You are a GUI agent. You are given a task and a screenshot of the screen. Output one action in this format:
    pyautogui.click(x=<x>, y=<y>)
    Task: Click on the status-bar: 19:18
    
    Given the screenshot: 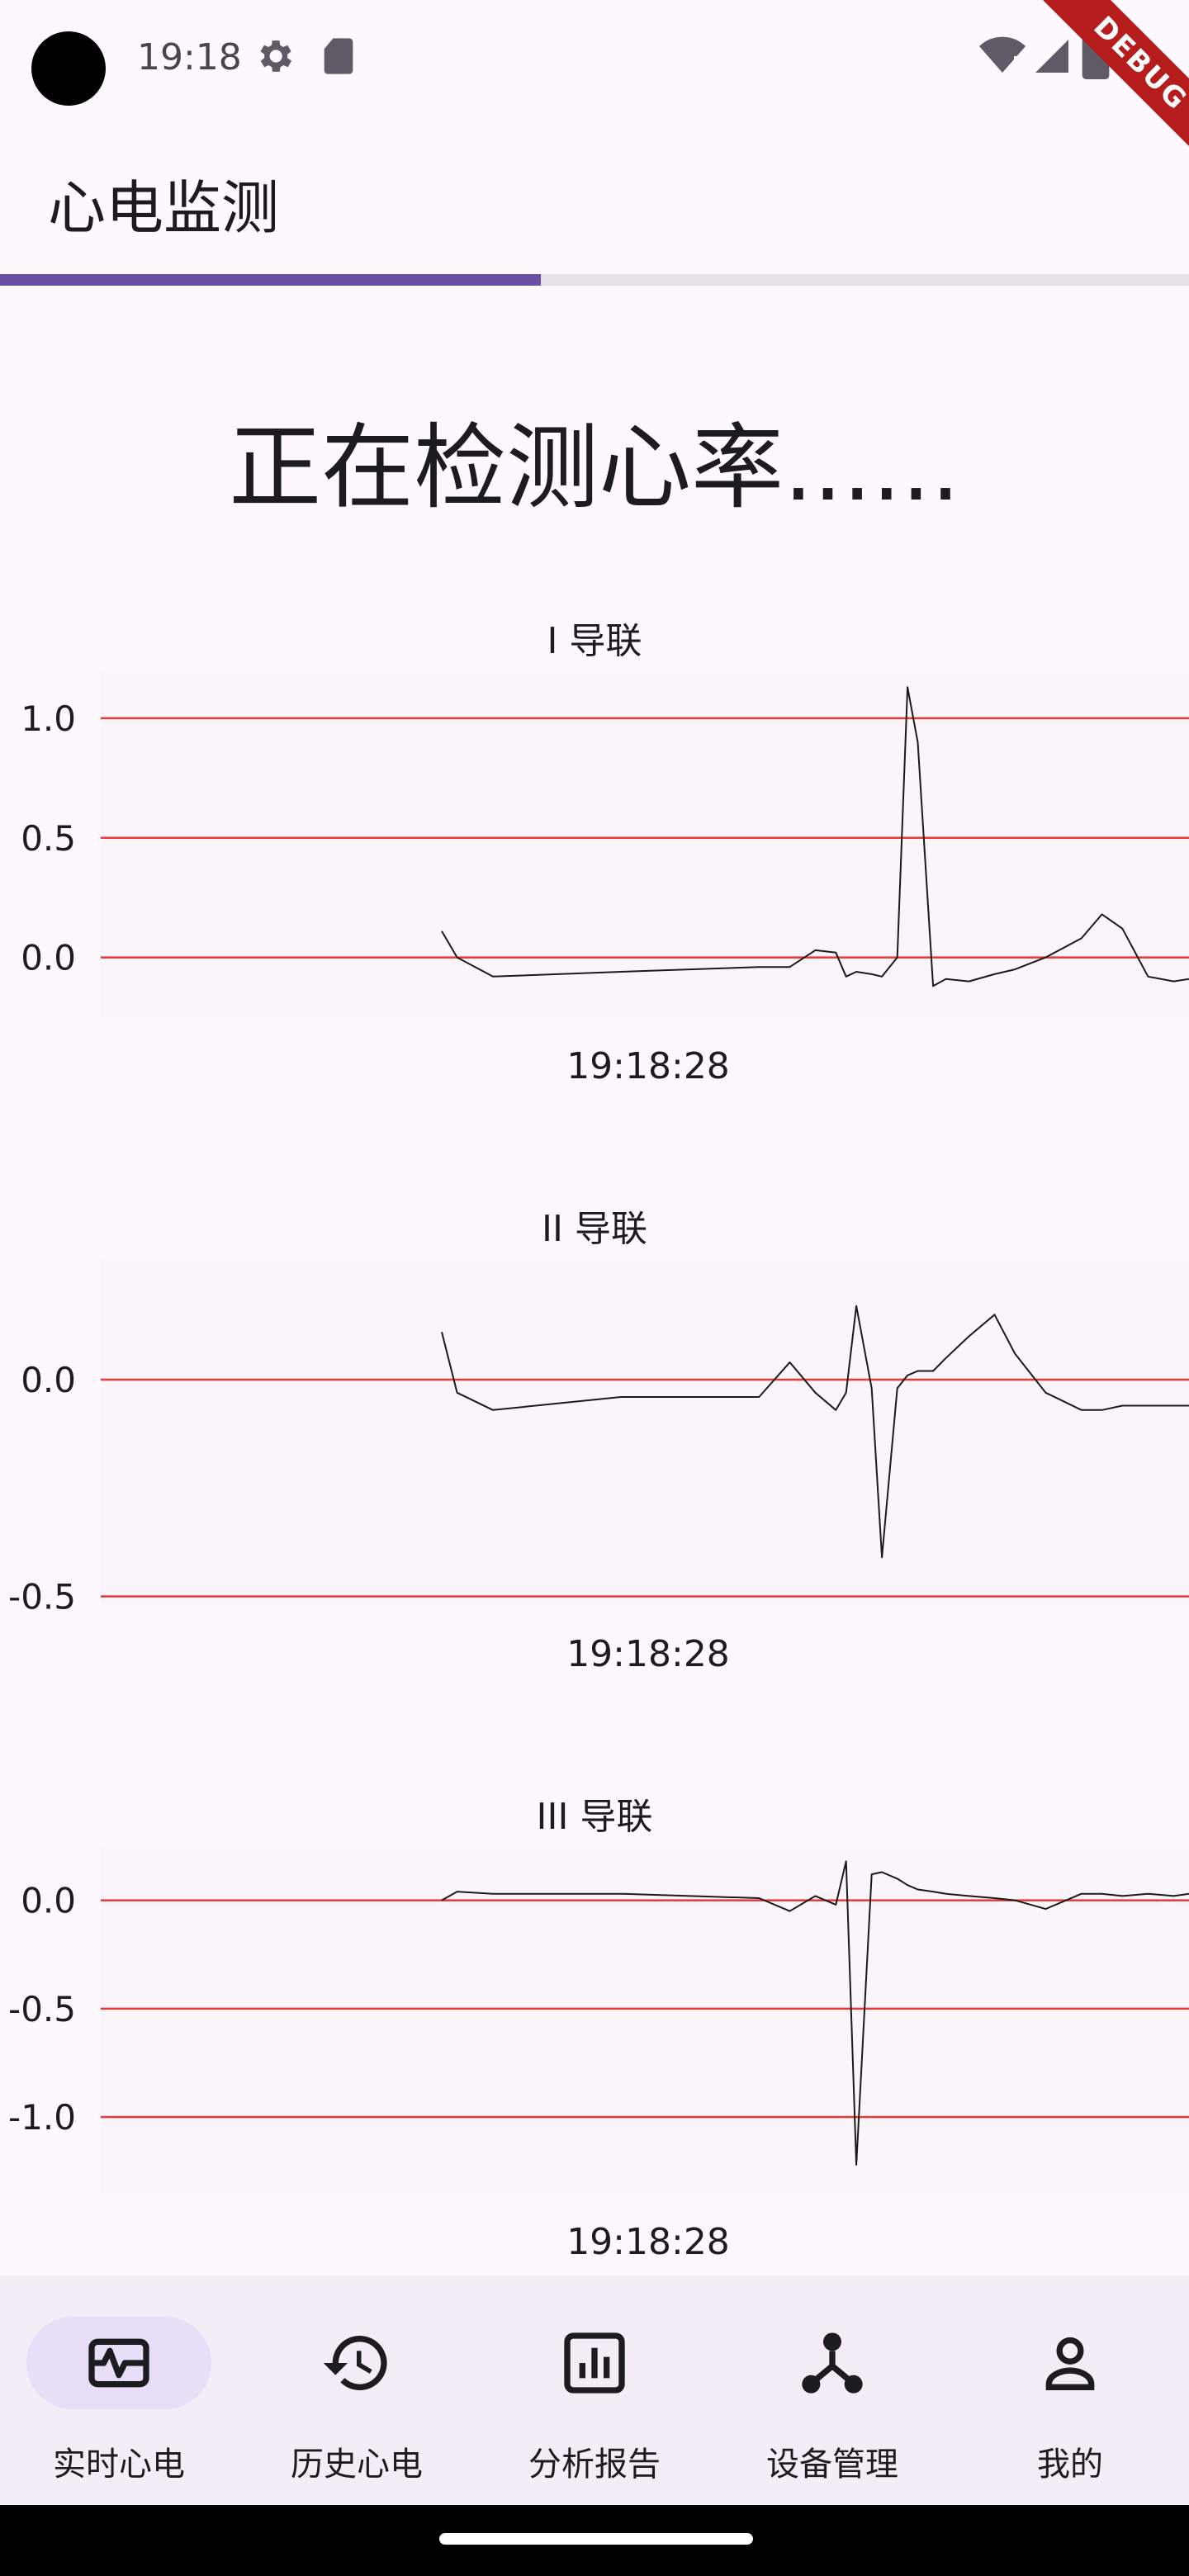 What is the action you would take?
    pyautogui.click(x=594, y=56)
    